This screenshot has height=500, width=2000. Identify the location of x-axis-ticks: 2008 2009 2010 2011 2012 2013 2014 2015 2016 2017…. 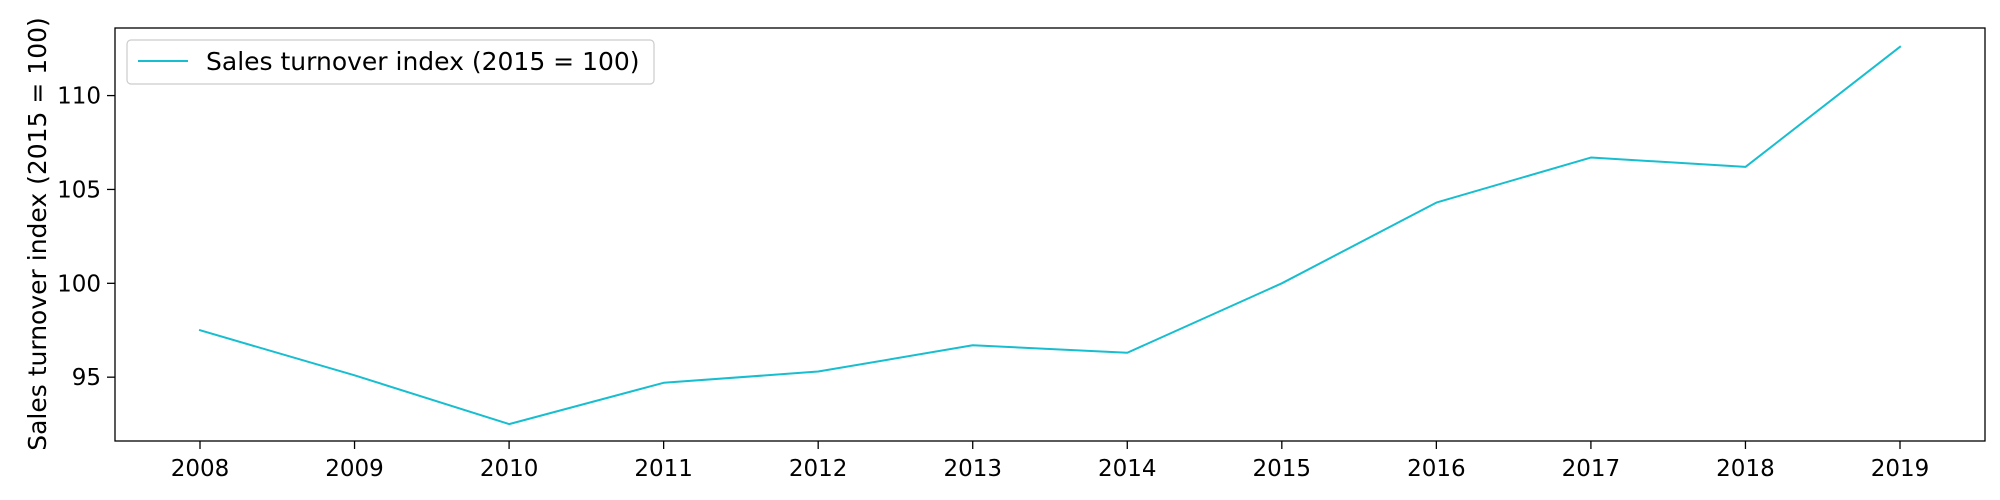
(1050, 461).